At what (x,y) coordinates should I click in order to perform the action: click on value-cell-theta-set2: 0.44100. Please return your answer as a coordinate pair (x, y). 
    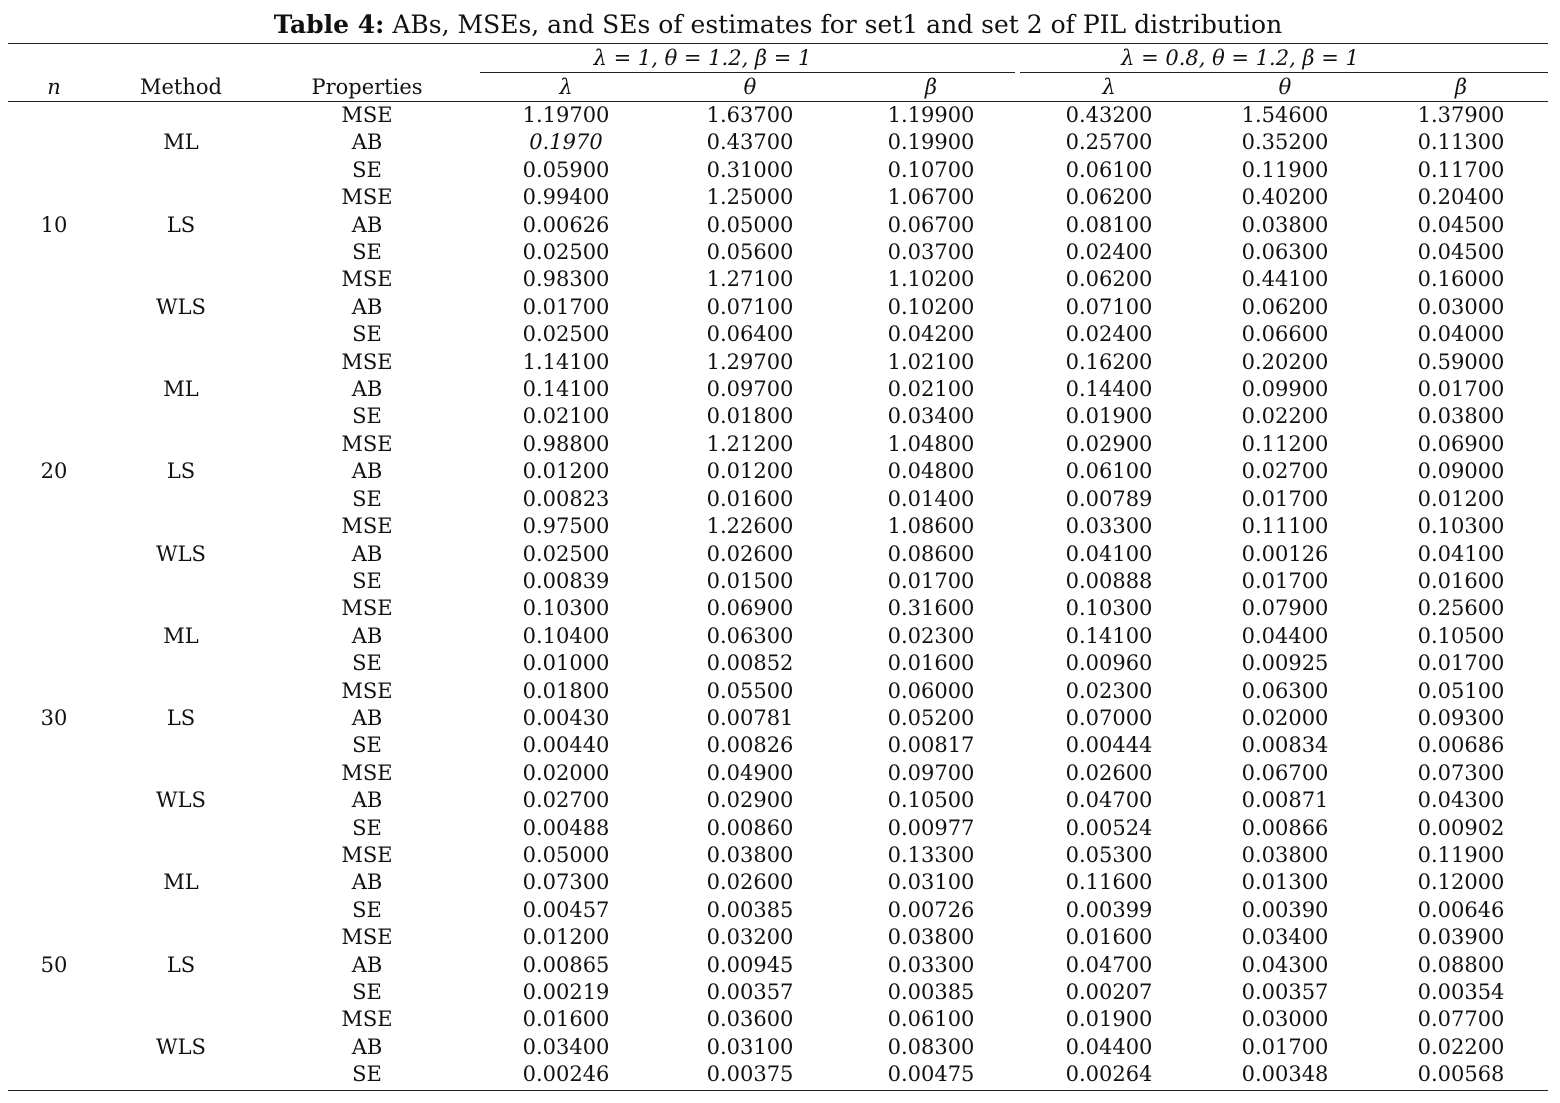
    Looking at the image, I should click on (1285, 279).